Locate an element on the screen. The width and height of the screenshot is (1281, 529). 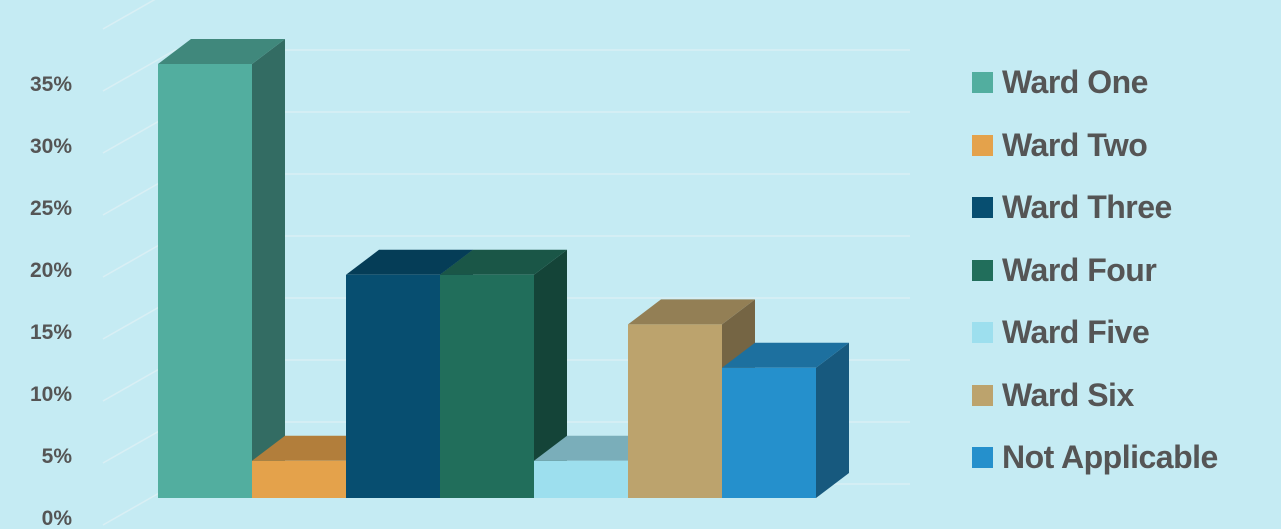
legend-item: Not Applicable is located at coordinates (1095, 457).